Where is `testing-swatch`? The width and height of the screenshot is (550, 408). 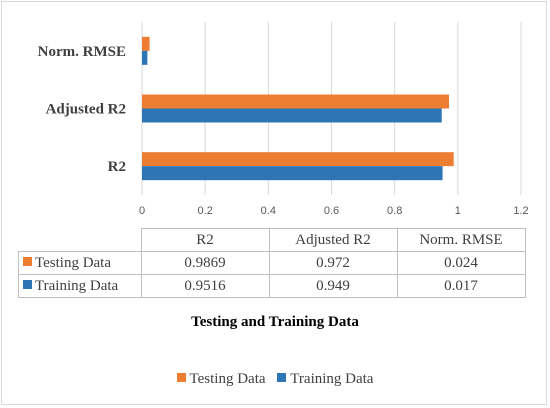
testing-swatch is located at coordinates (27, 261).